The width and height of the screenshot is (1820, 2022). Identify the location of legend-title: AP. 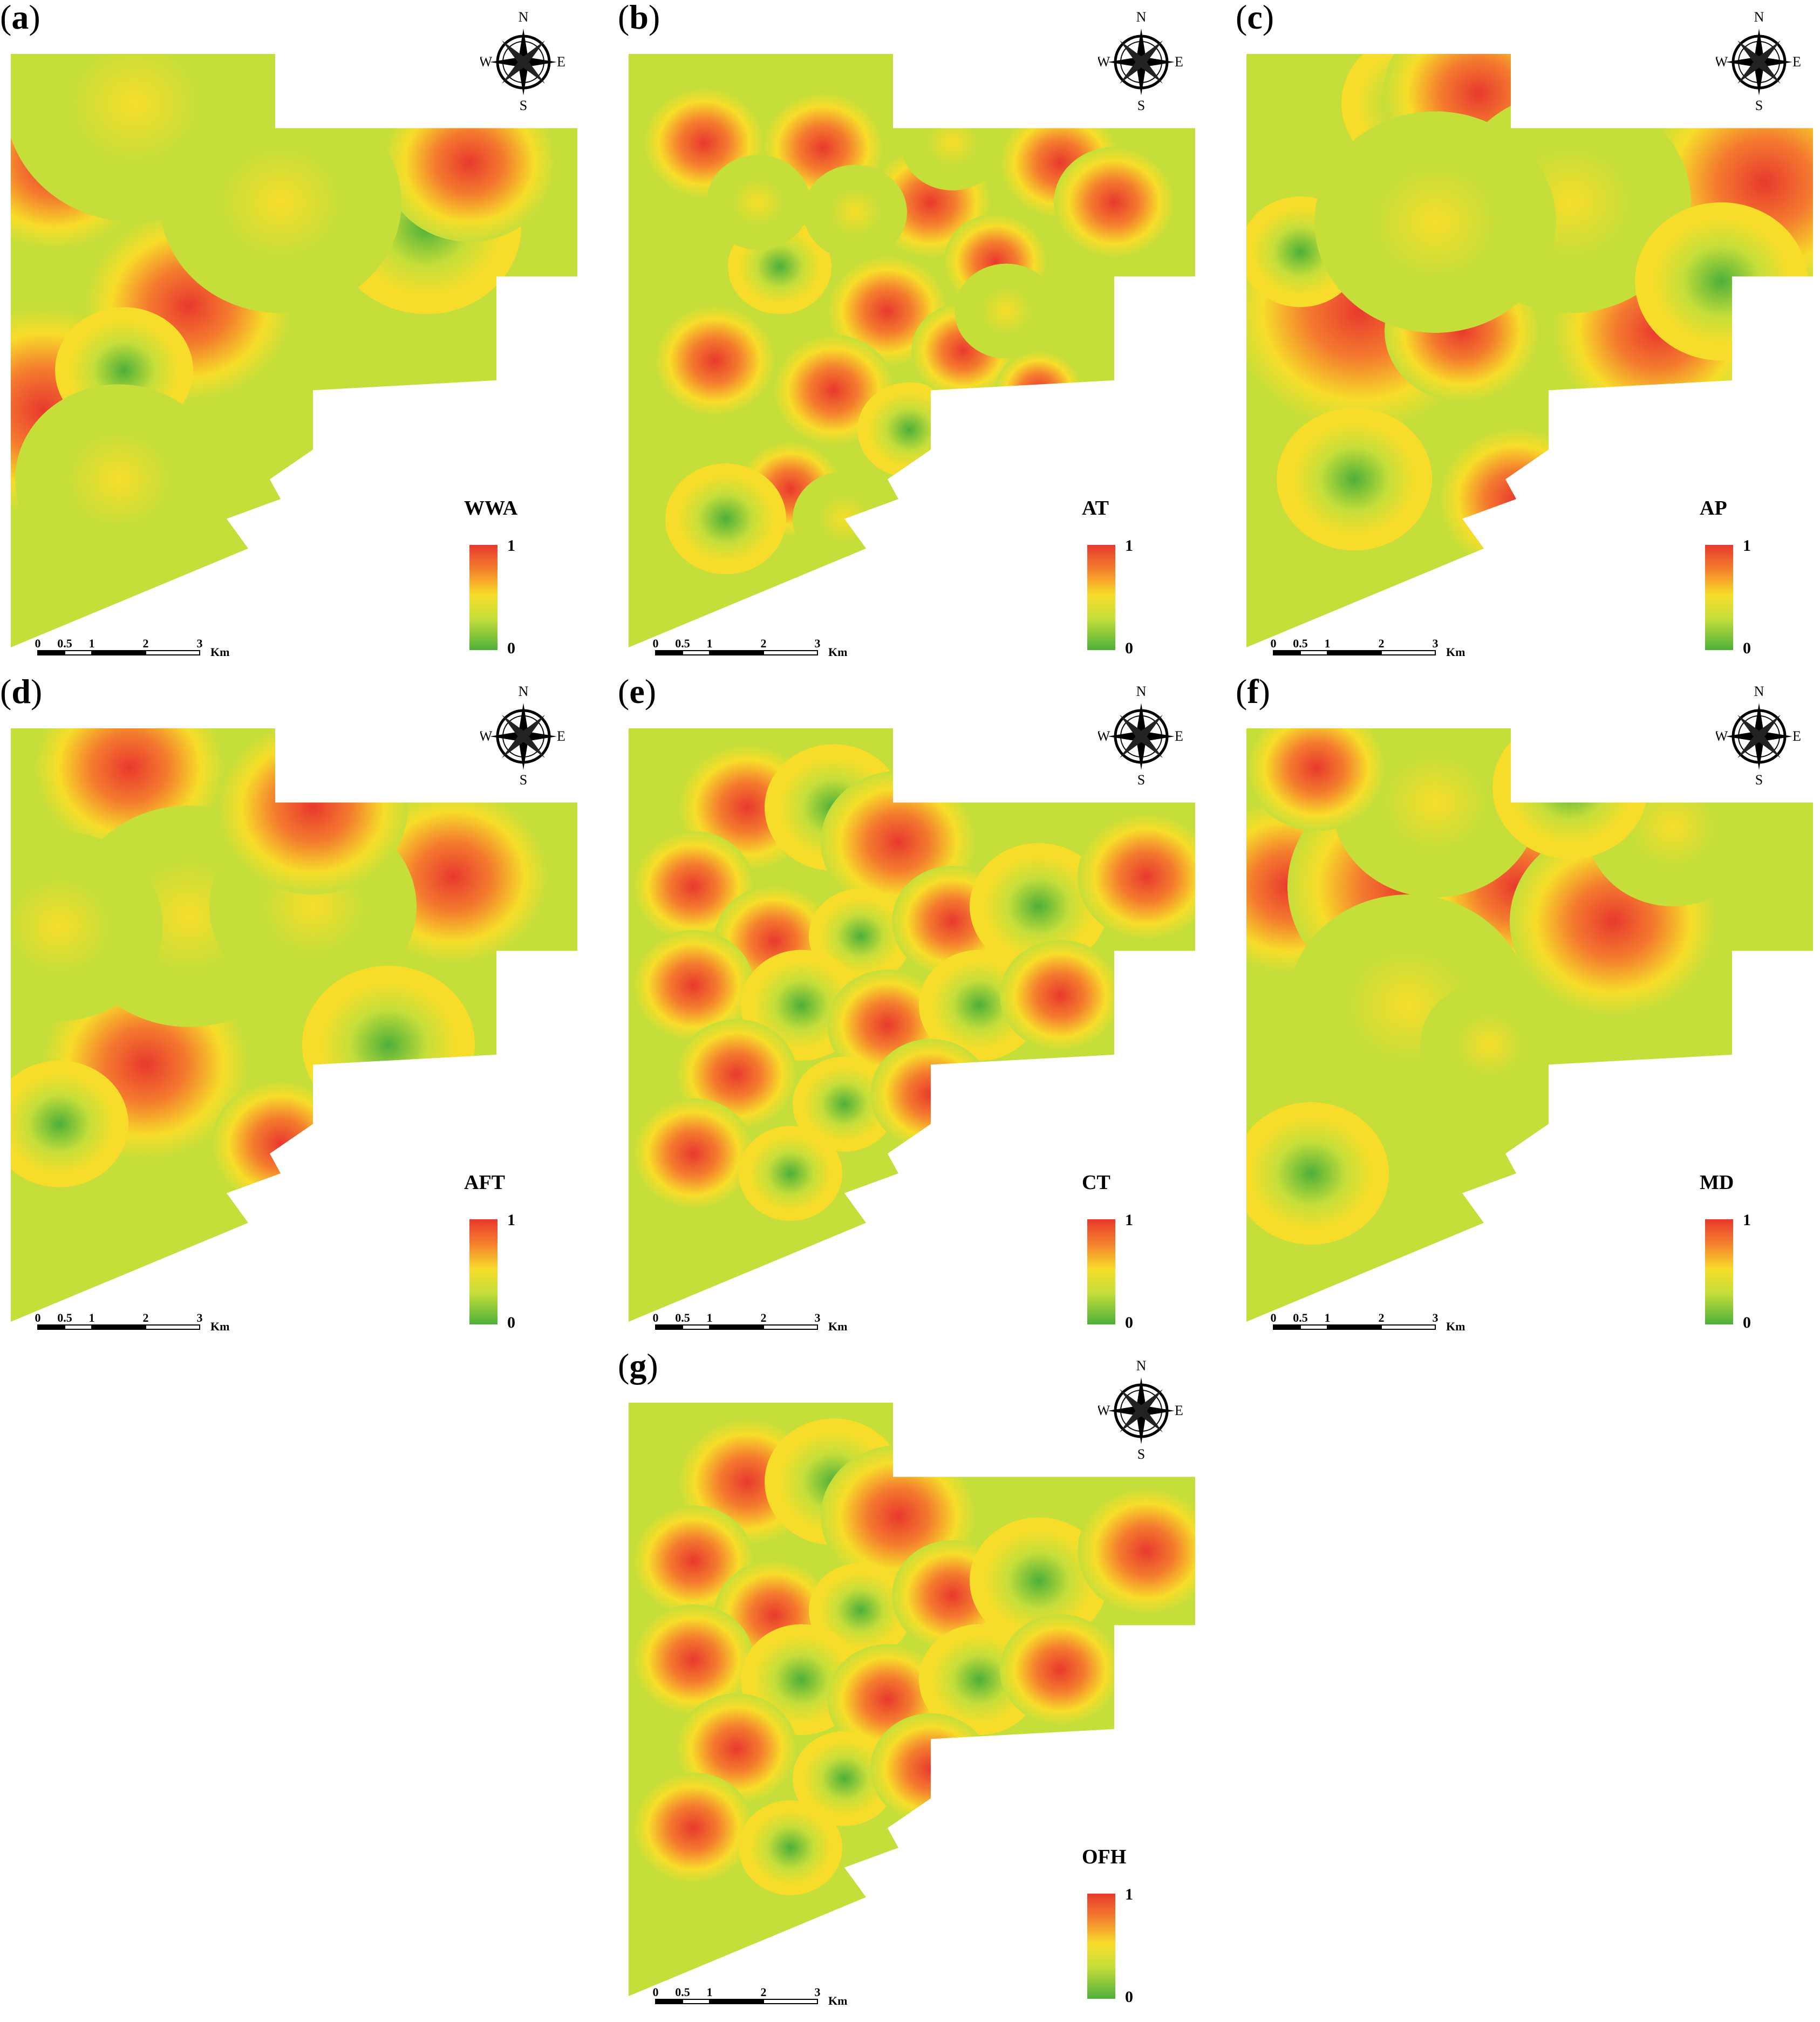
(1713, 508).